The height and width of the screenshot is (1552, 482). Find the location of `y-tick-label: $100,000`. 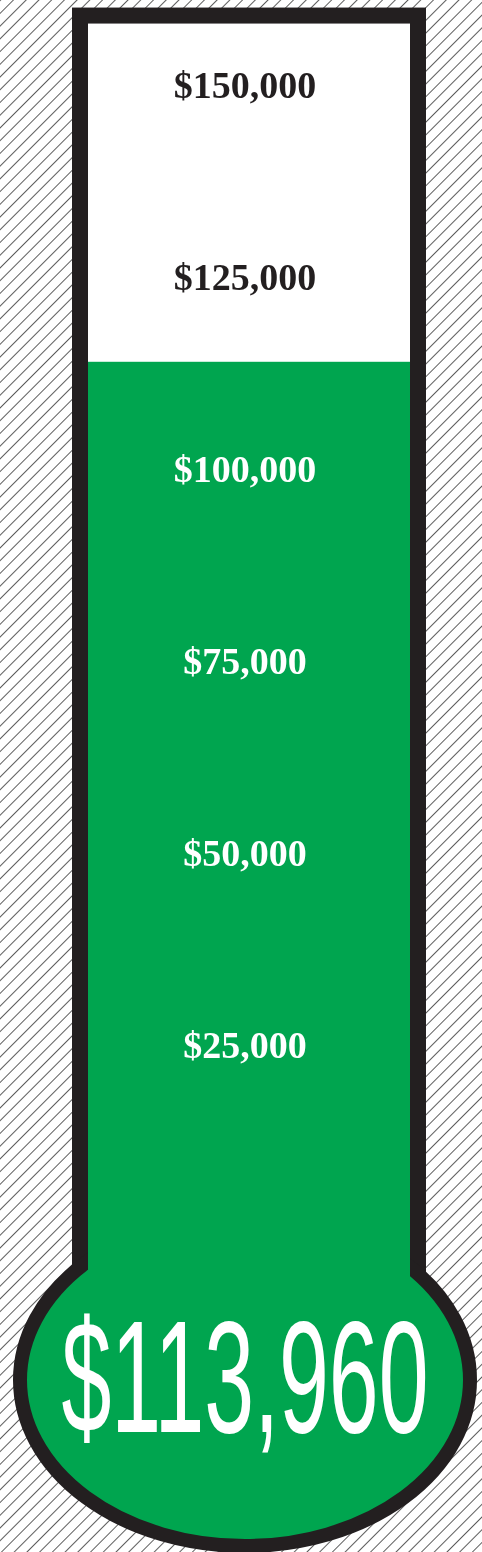

y-tick-label: $100,000 is located at coordinates (245, 469).